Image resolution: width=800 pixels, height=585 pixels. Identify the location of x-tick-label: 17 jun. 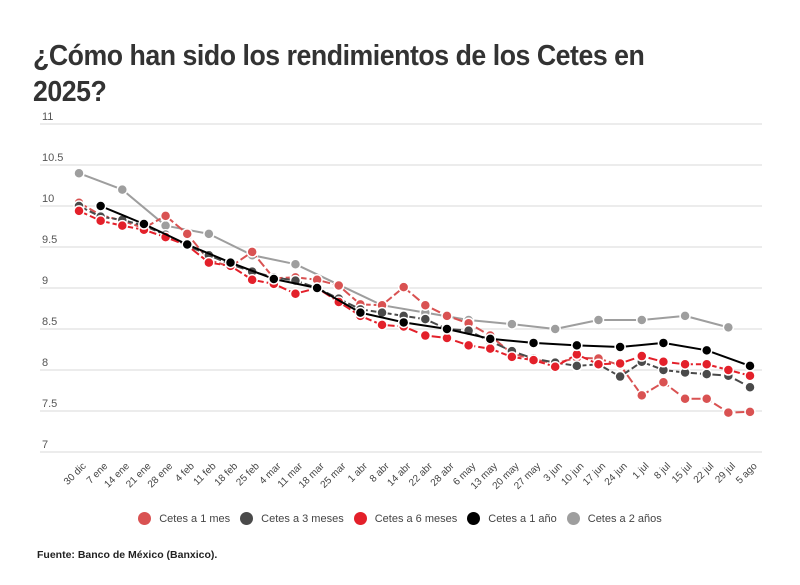
(594, 474).